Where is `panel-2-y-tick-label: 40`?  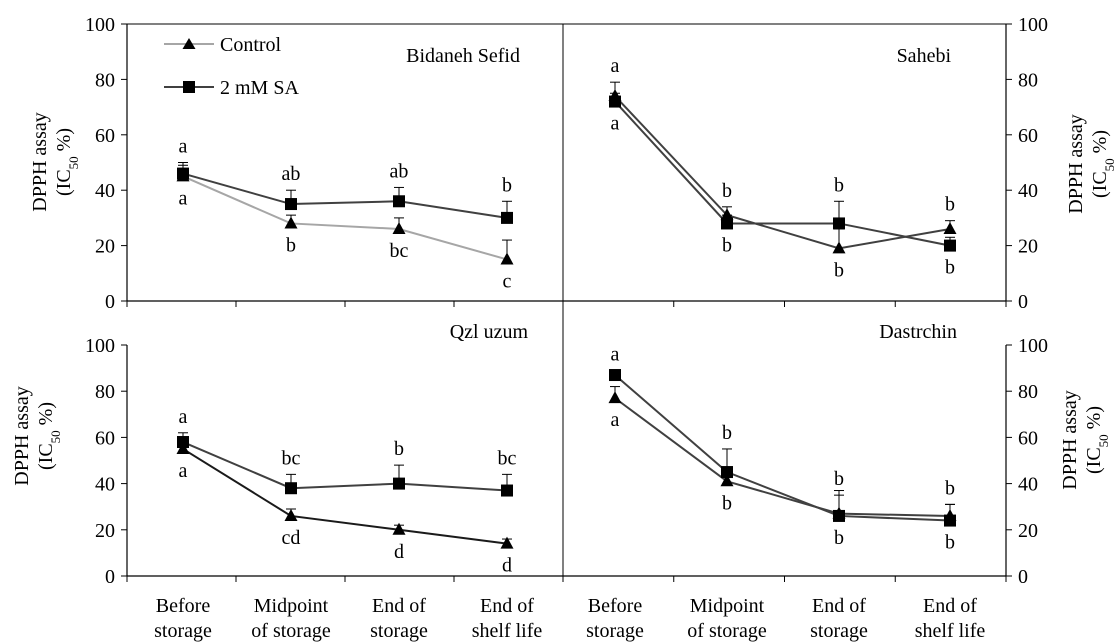
panel-2-y-tick-label: 40 is located at coordinates (1028, 191).